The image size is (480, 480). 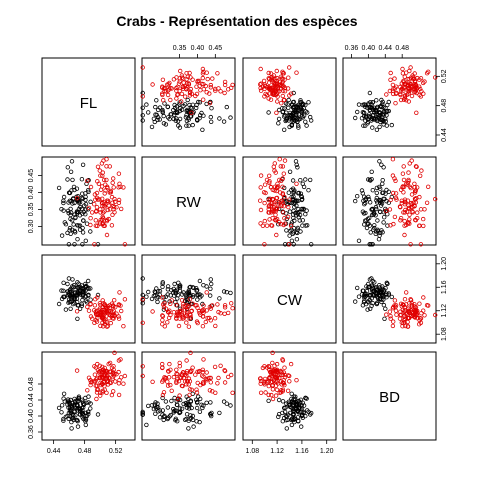 I want to click on tick-label: 1.08, so click(x=444, y=334).